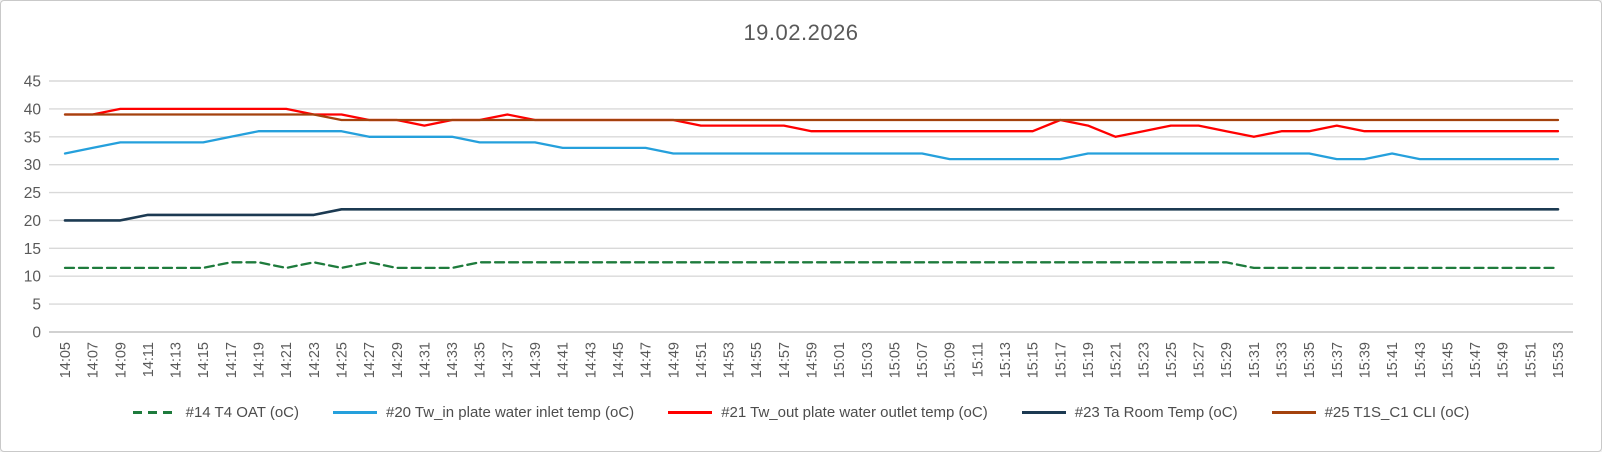  I want to click on legend-item-tw-out: #21 Tw_out plate water outlet temp (oC), so click(828, 412).